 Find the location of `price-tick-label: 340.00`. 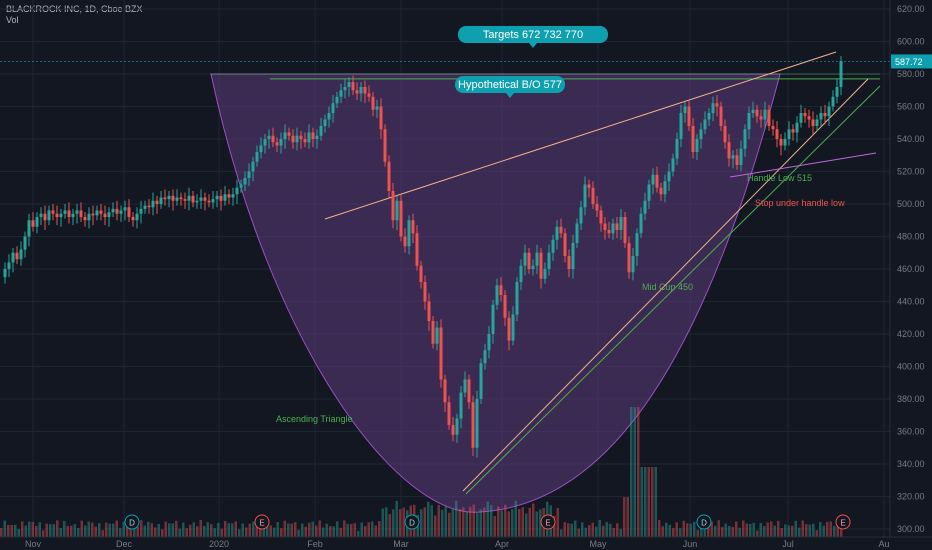

price-tick-label: 340.00 is located at coordinates (911, 464).